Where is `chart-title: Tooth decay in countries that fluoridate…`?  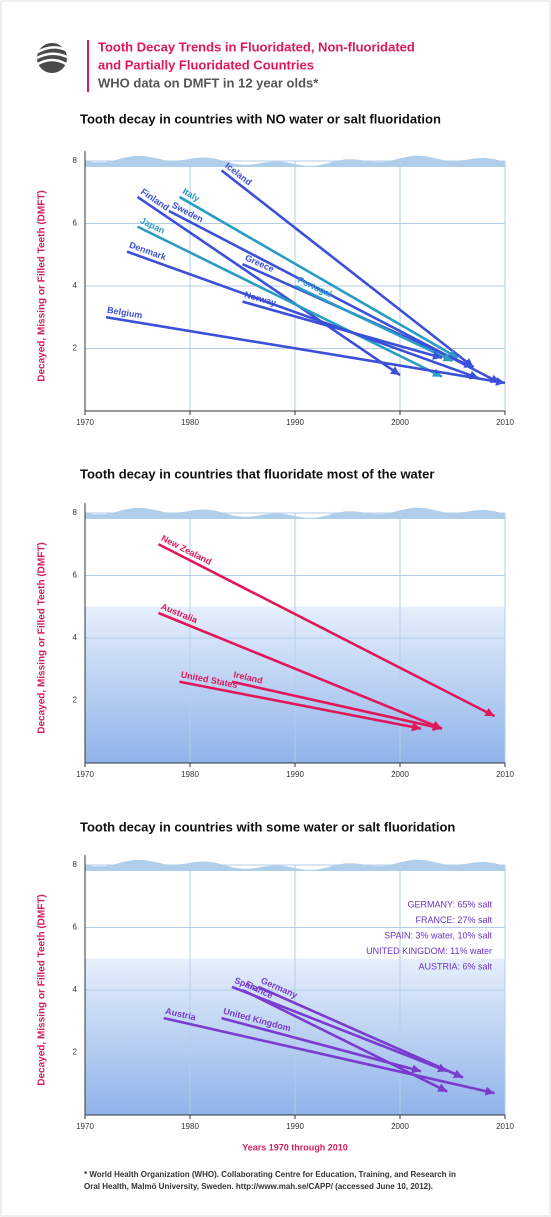 chart-title: Tooth decay in countries that fluoridate… is located at coordinates (257, 473).